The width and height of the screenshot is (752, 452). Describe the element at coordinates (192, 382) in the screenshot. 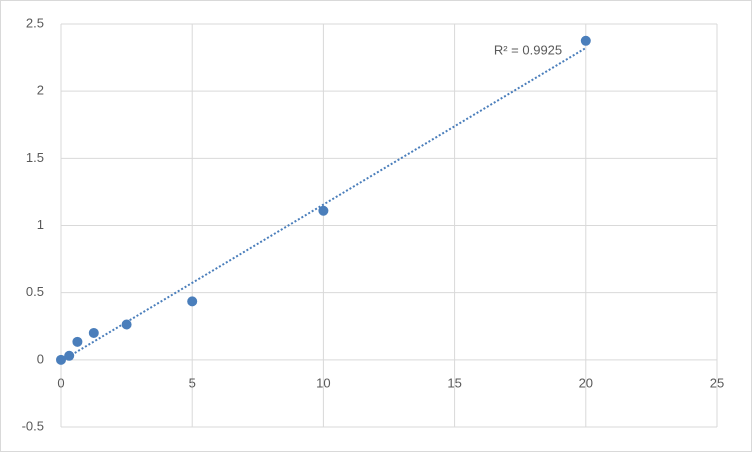

I see `x-tick-label: 5` at that location.